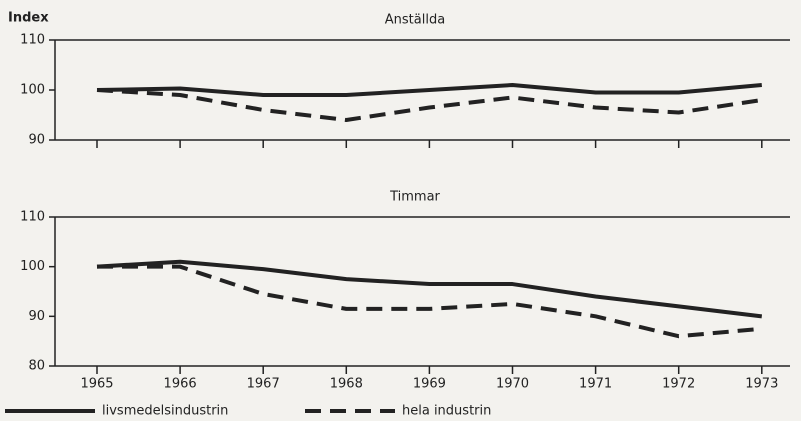 The width and height of the screenshot is (801, 421). I want to click on y-axis-label: Index, so click(28, 18).